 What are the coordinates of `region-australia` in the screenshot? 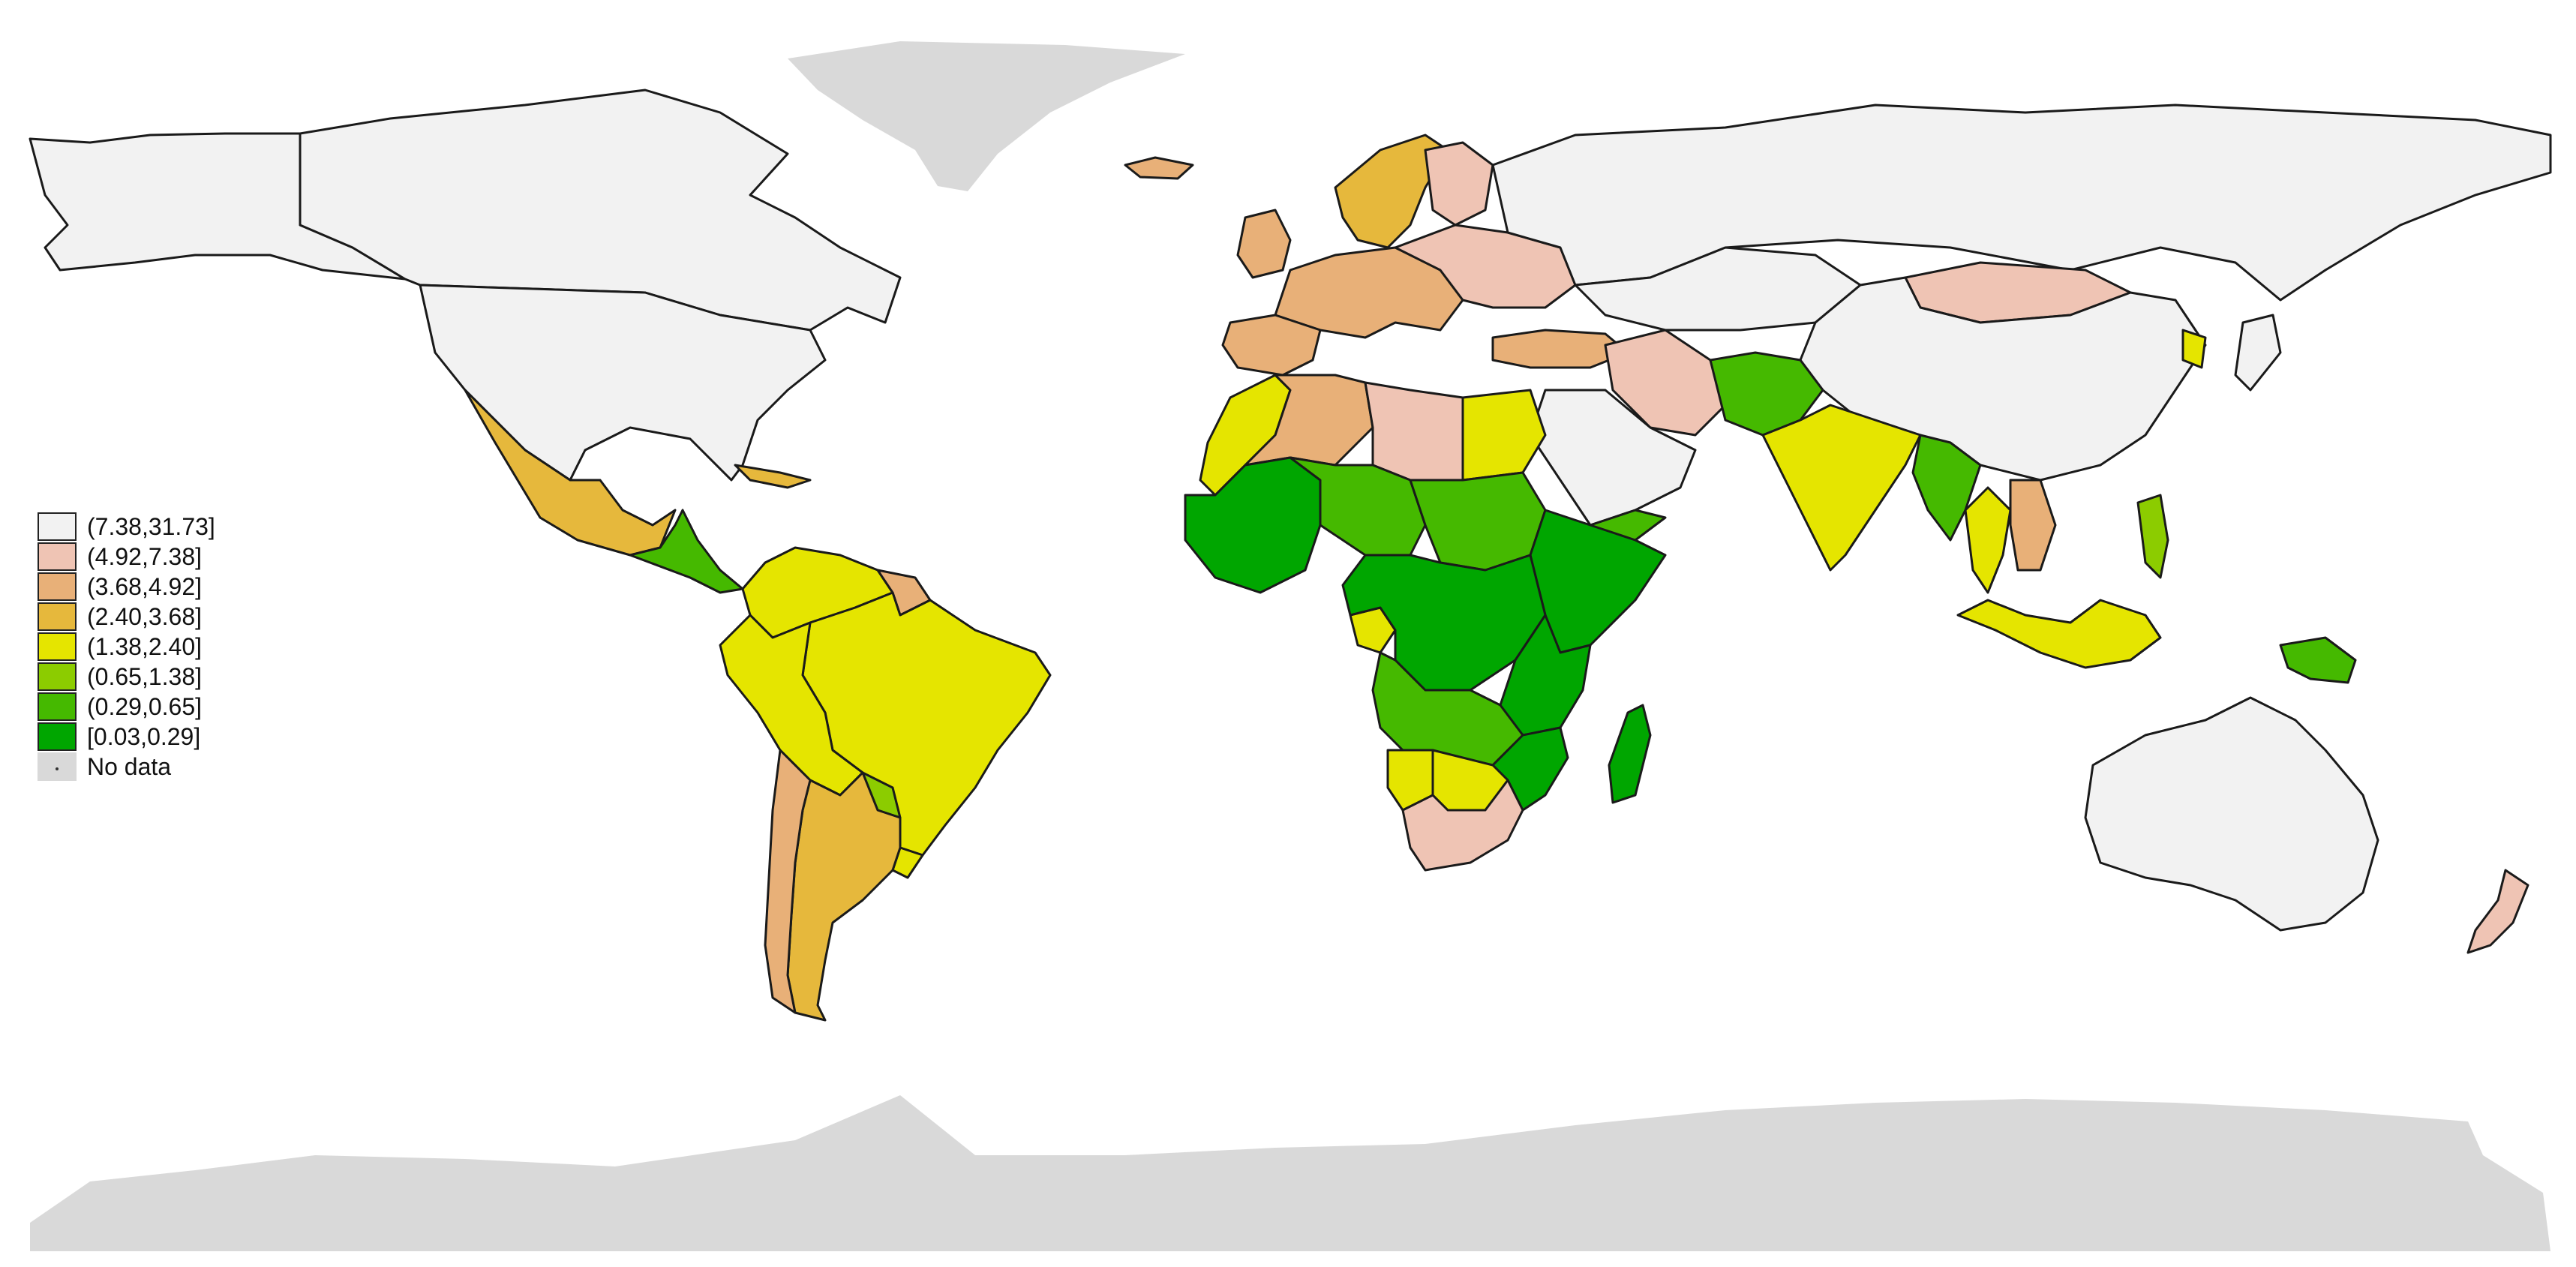 It's located at (2231, 814).